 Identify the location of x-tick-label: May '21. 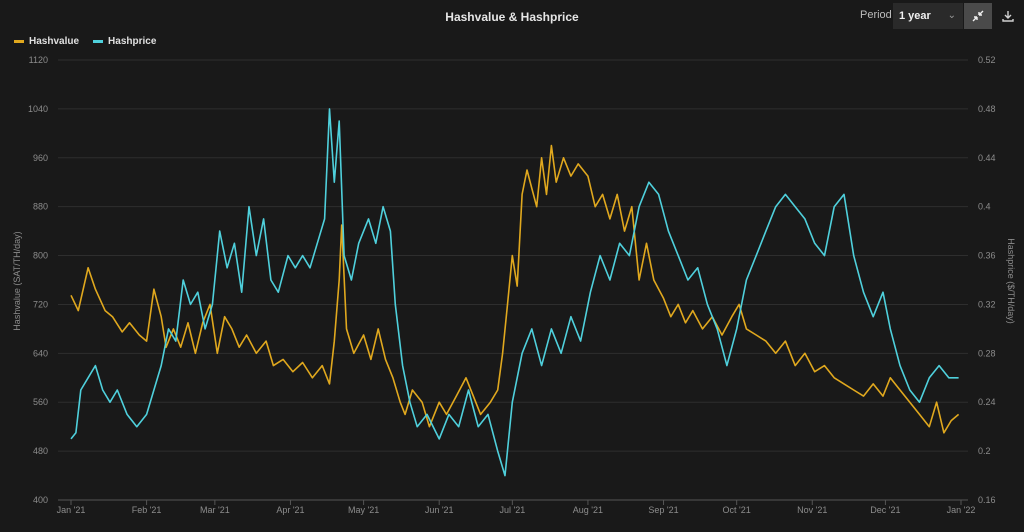
(363, 510).